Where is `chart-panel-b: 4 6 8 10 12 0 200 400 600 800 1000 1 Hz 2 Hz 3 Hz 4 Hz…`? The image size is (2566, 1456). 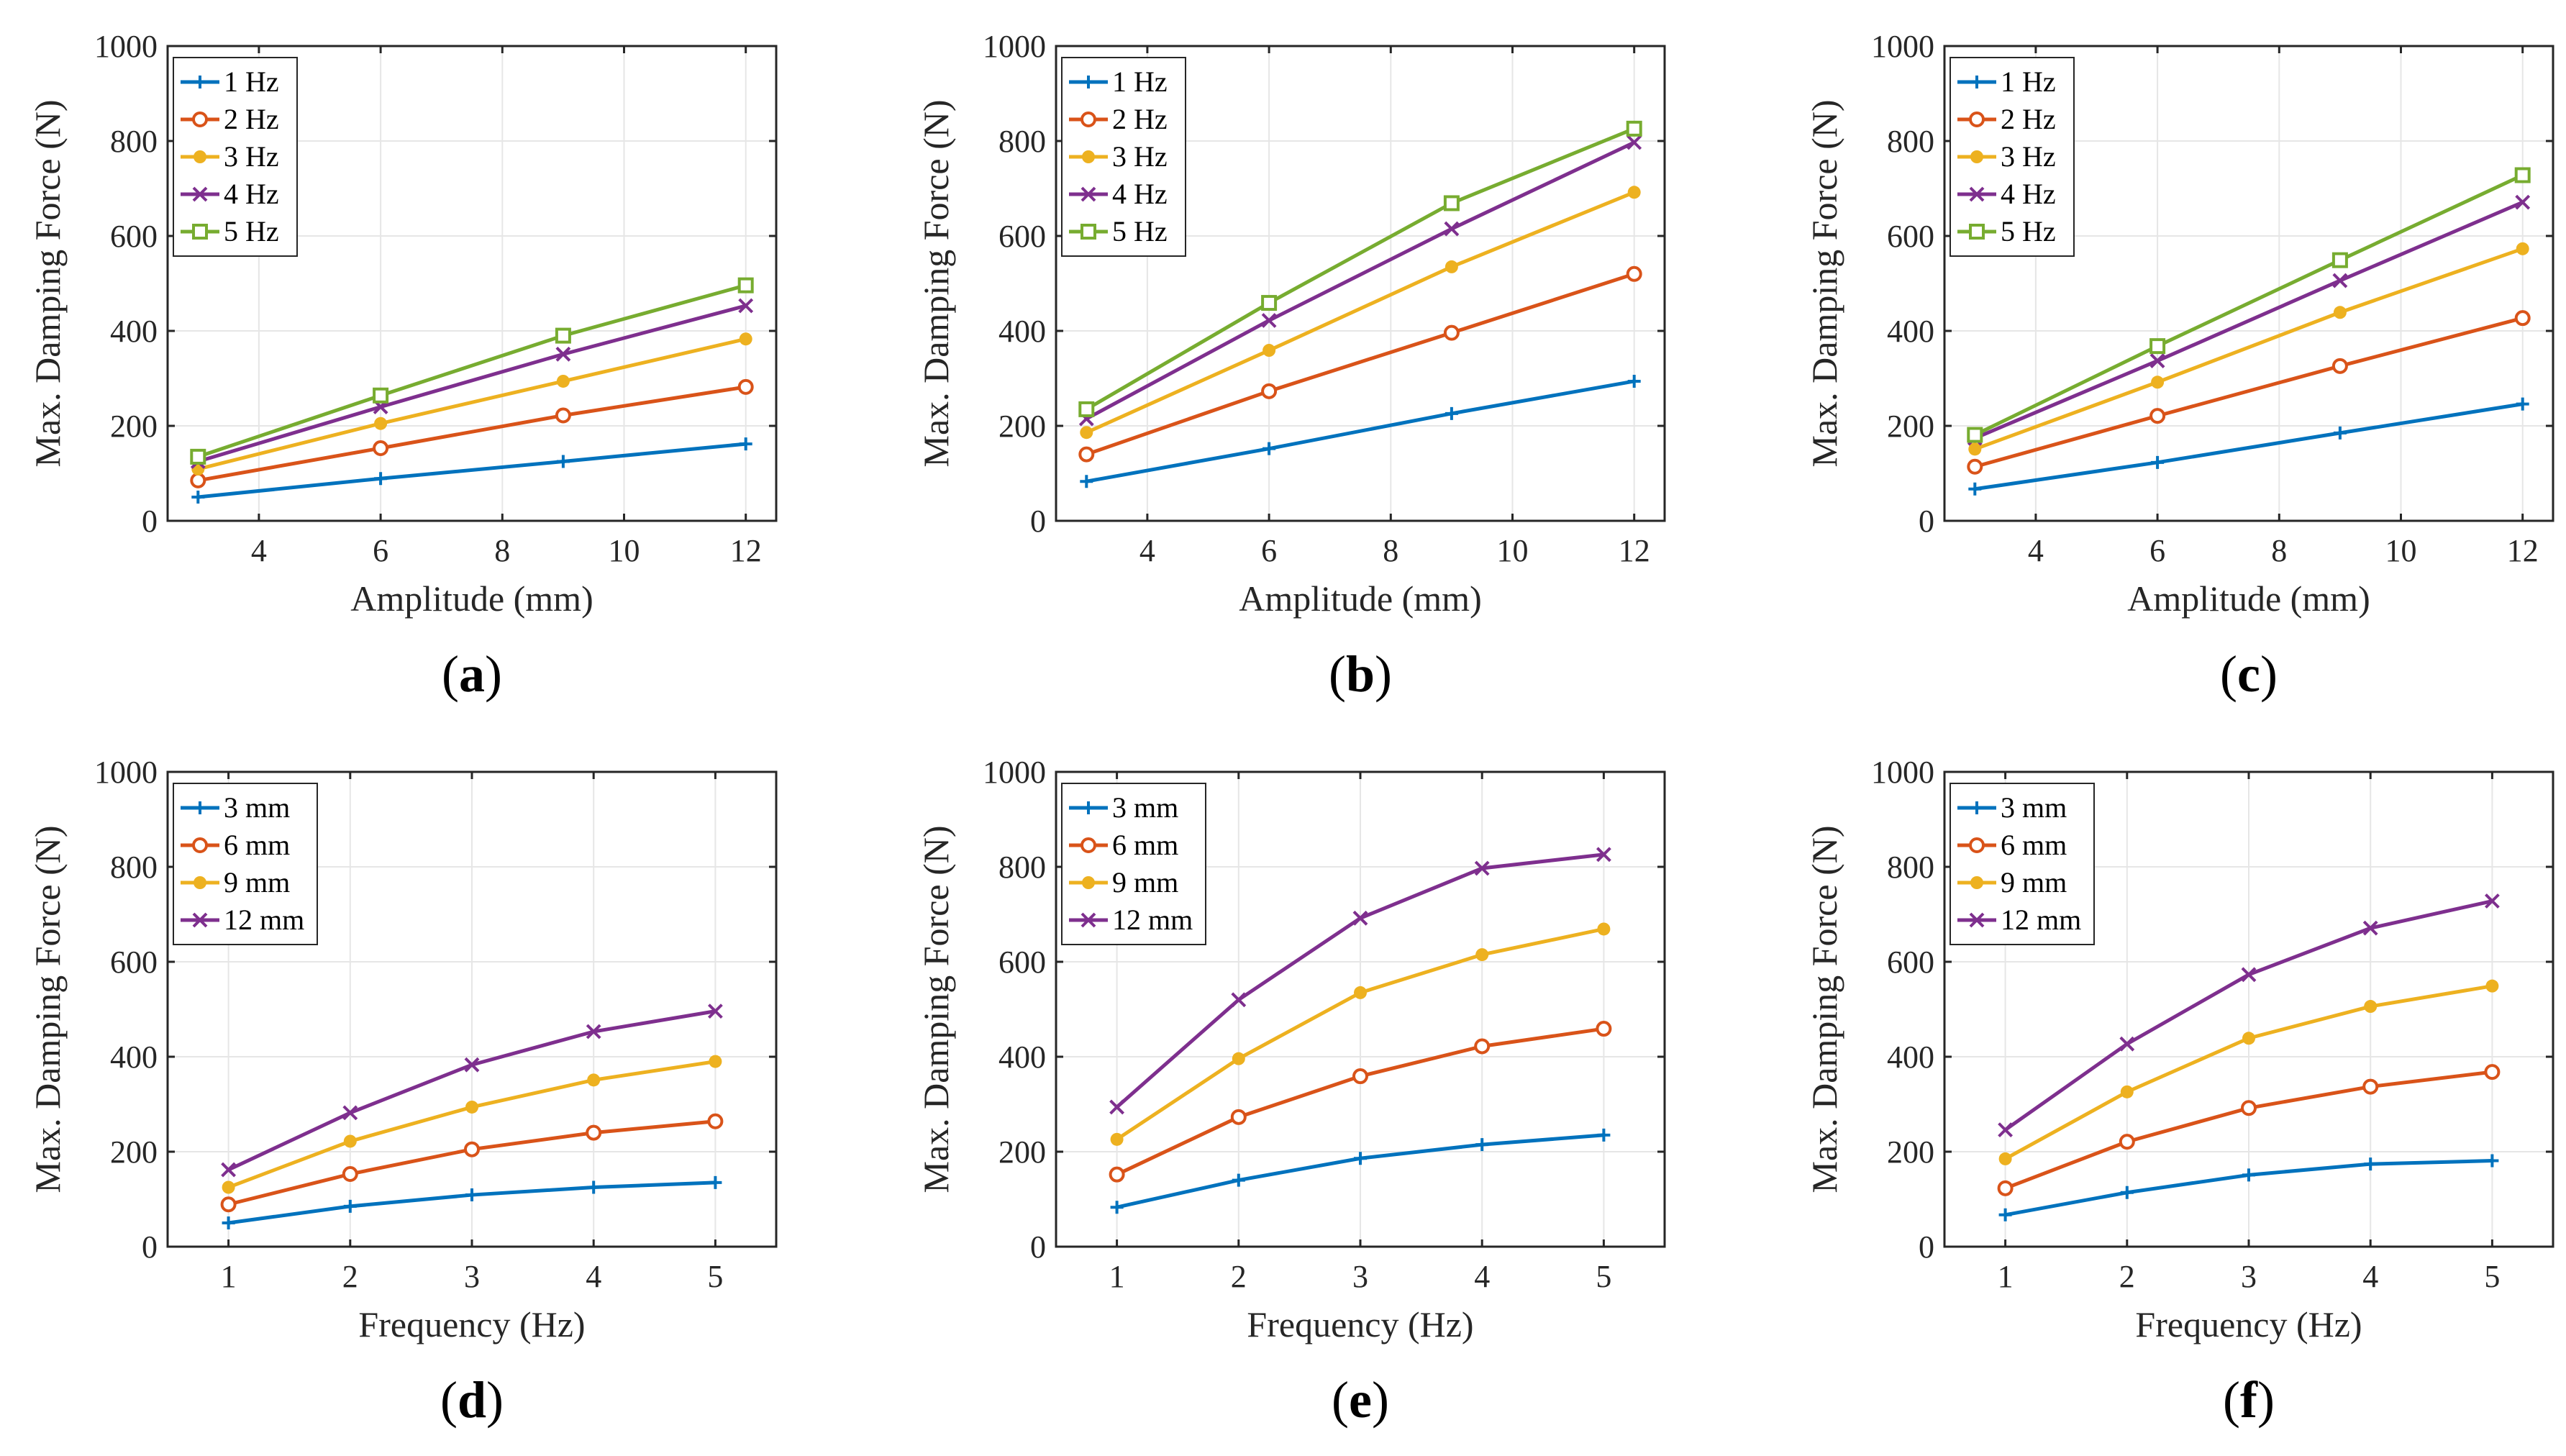 chart-panel-b: 4 6 8 10 12 0 200 400 600 800 1000 1 Hz 2 Hz 3 Hz 4 Hz… is located at coordinates (1291, 366).